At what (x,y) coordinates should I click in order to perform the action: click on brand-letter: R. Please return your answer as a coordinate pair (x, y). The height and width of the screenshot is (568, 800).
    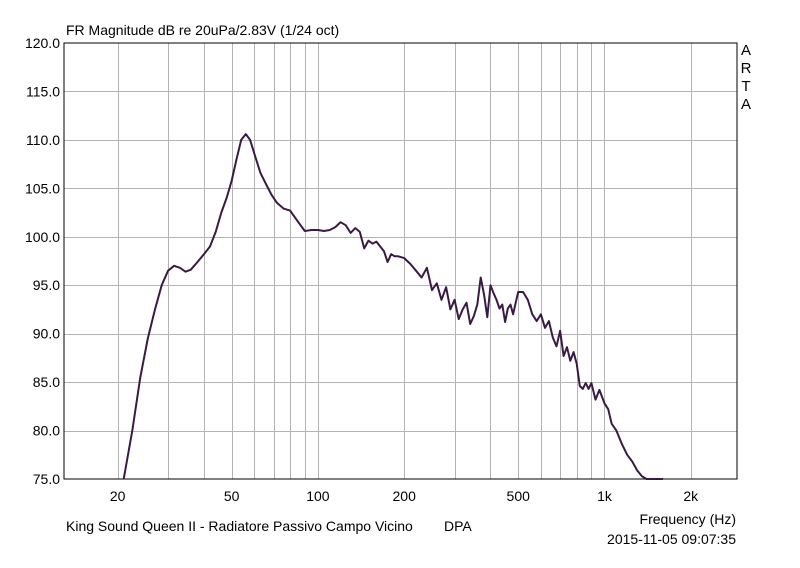
    Looking at the image, I should click on (746, 68).